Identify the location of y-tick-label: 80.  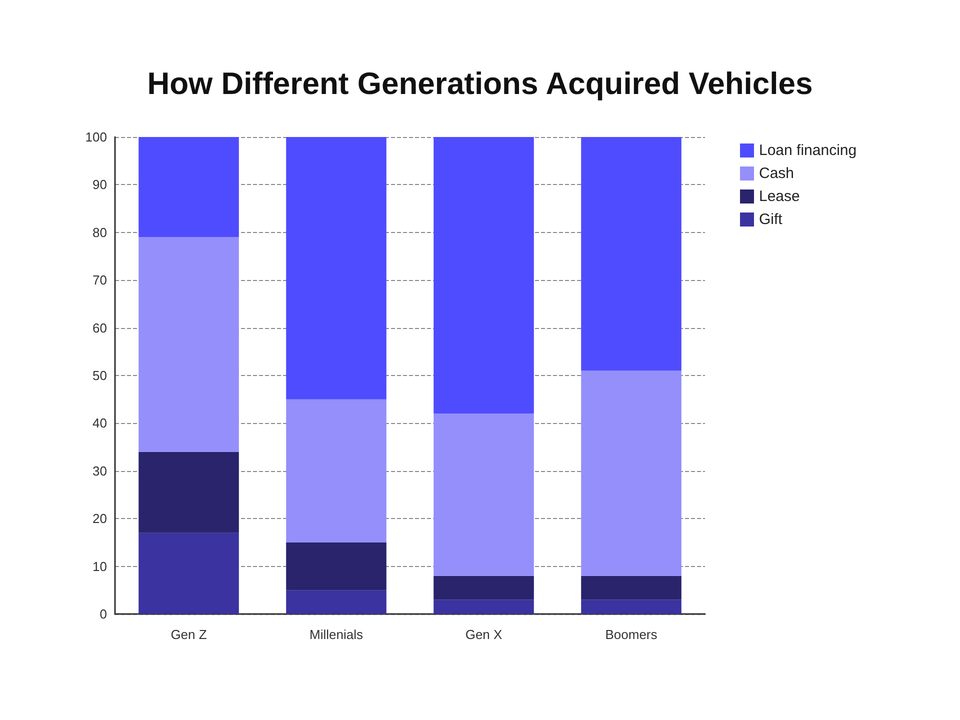
(99, 232).